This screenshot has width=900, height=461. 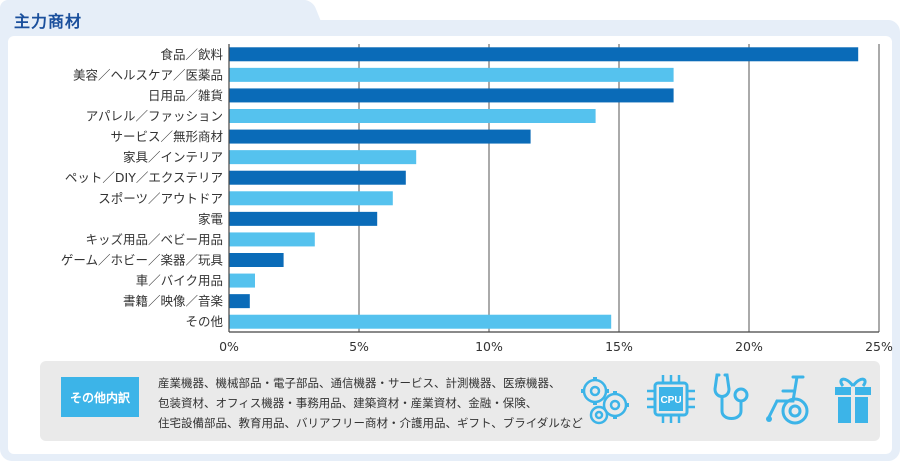 I want to click on category-label: 家具／インテリア, so click(x=173, y=157).